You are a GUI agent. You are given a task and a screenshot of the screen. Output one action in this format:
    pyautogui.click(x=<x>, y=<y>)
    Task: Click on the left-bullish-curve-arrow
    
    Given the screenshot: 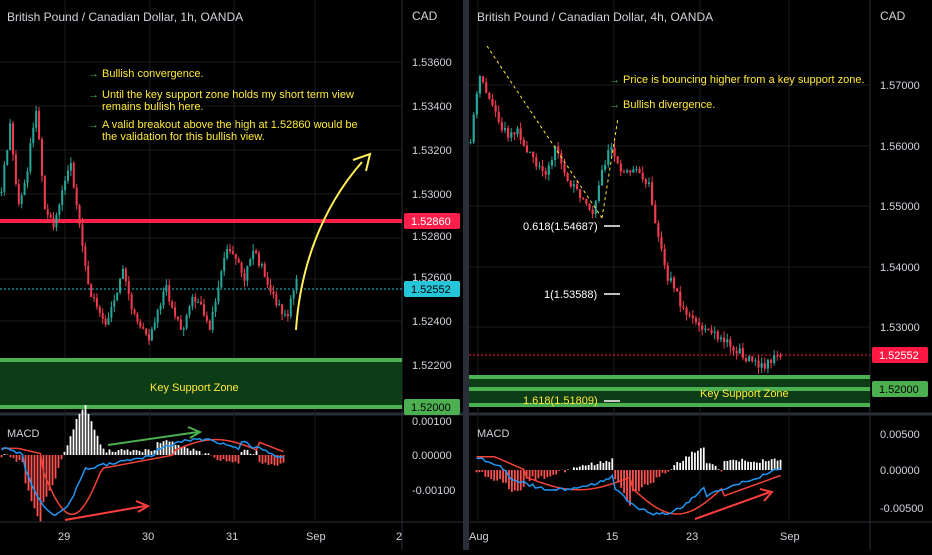 What is the action you would take?
    pyautogui.click(x=329, y=246)
    